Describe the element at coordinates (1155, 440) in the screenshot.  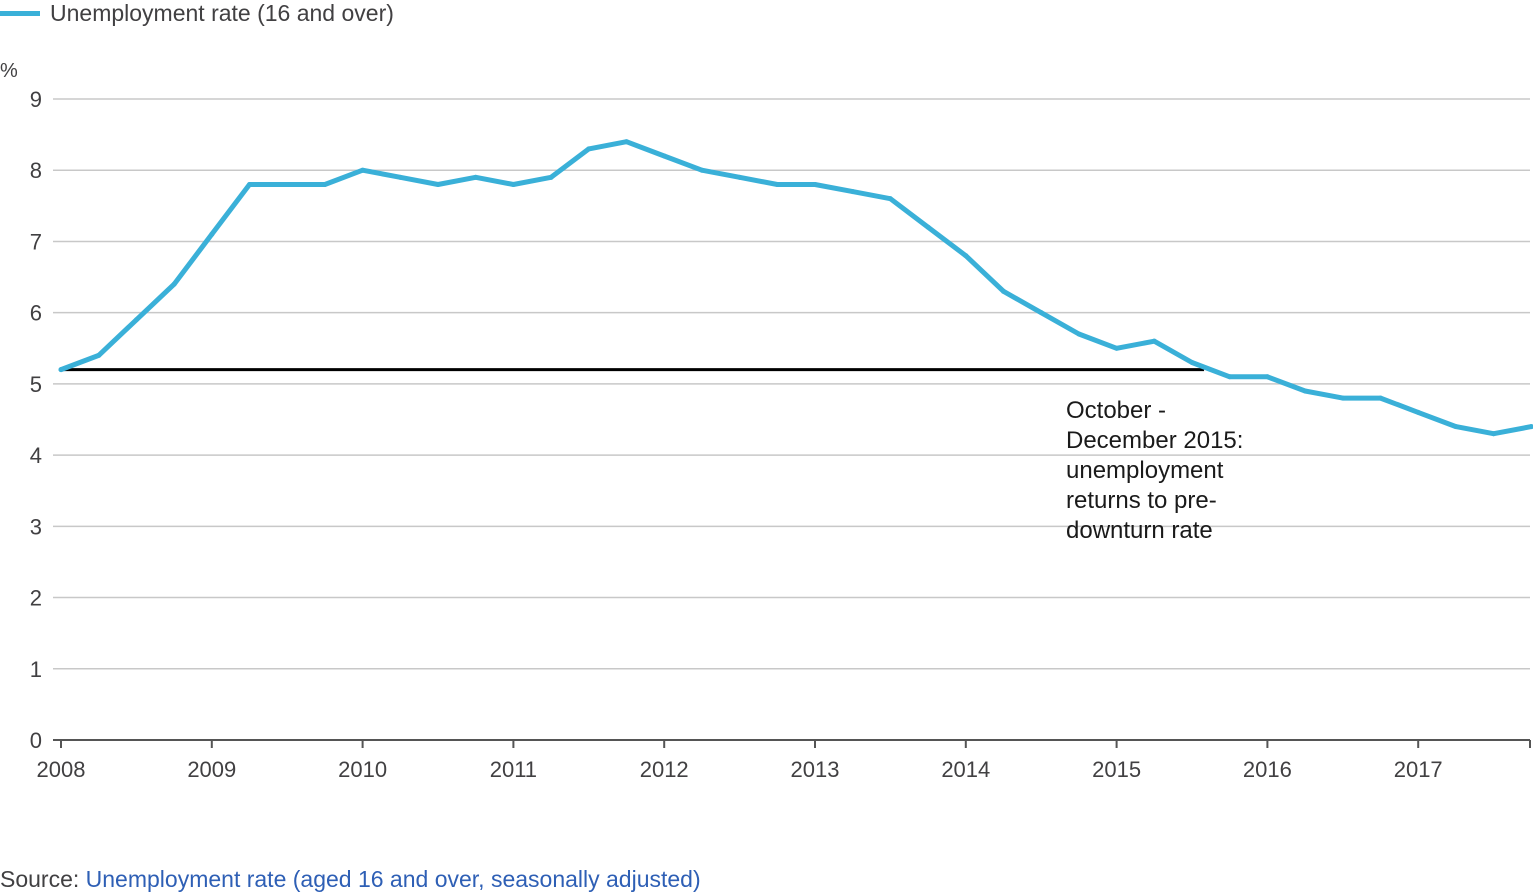
I see `annotation-line: December 2015:` at that location.